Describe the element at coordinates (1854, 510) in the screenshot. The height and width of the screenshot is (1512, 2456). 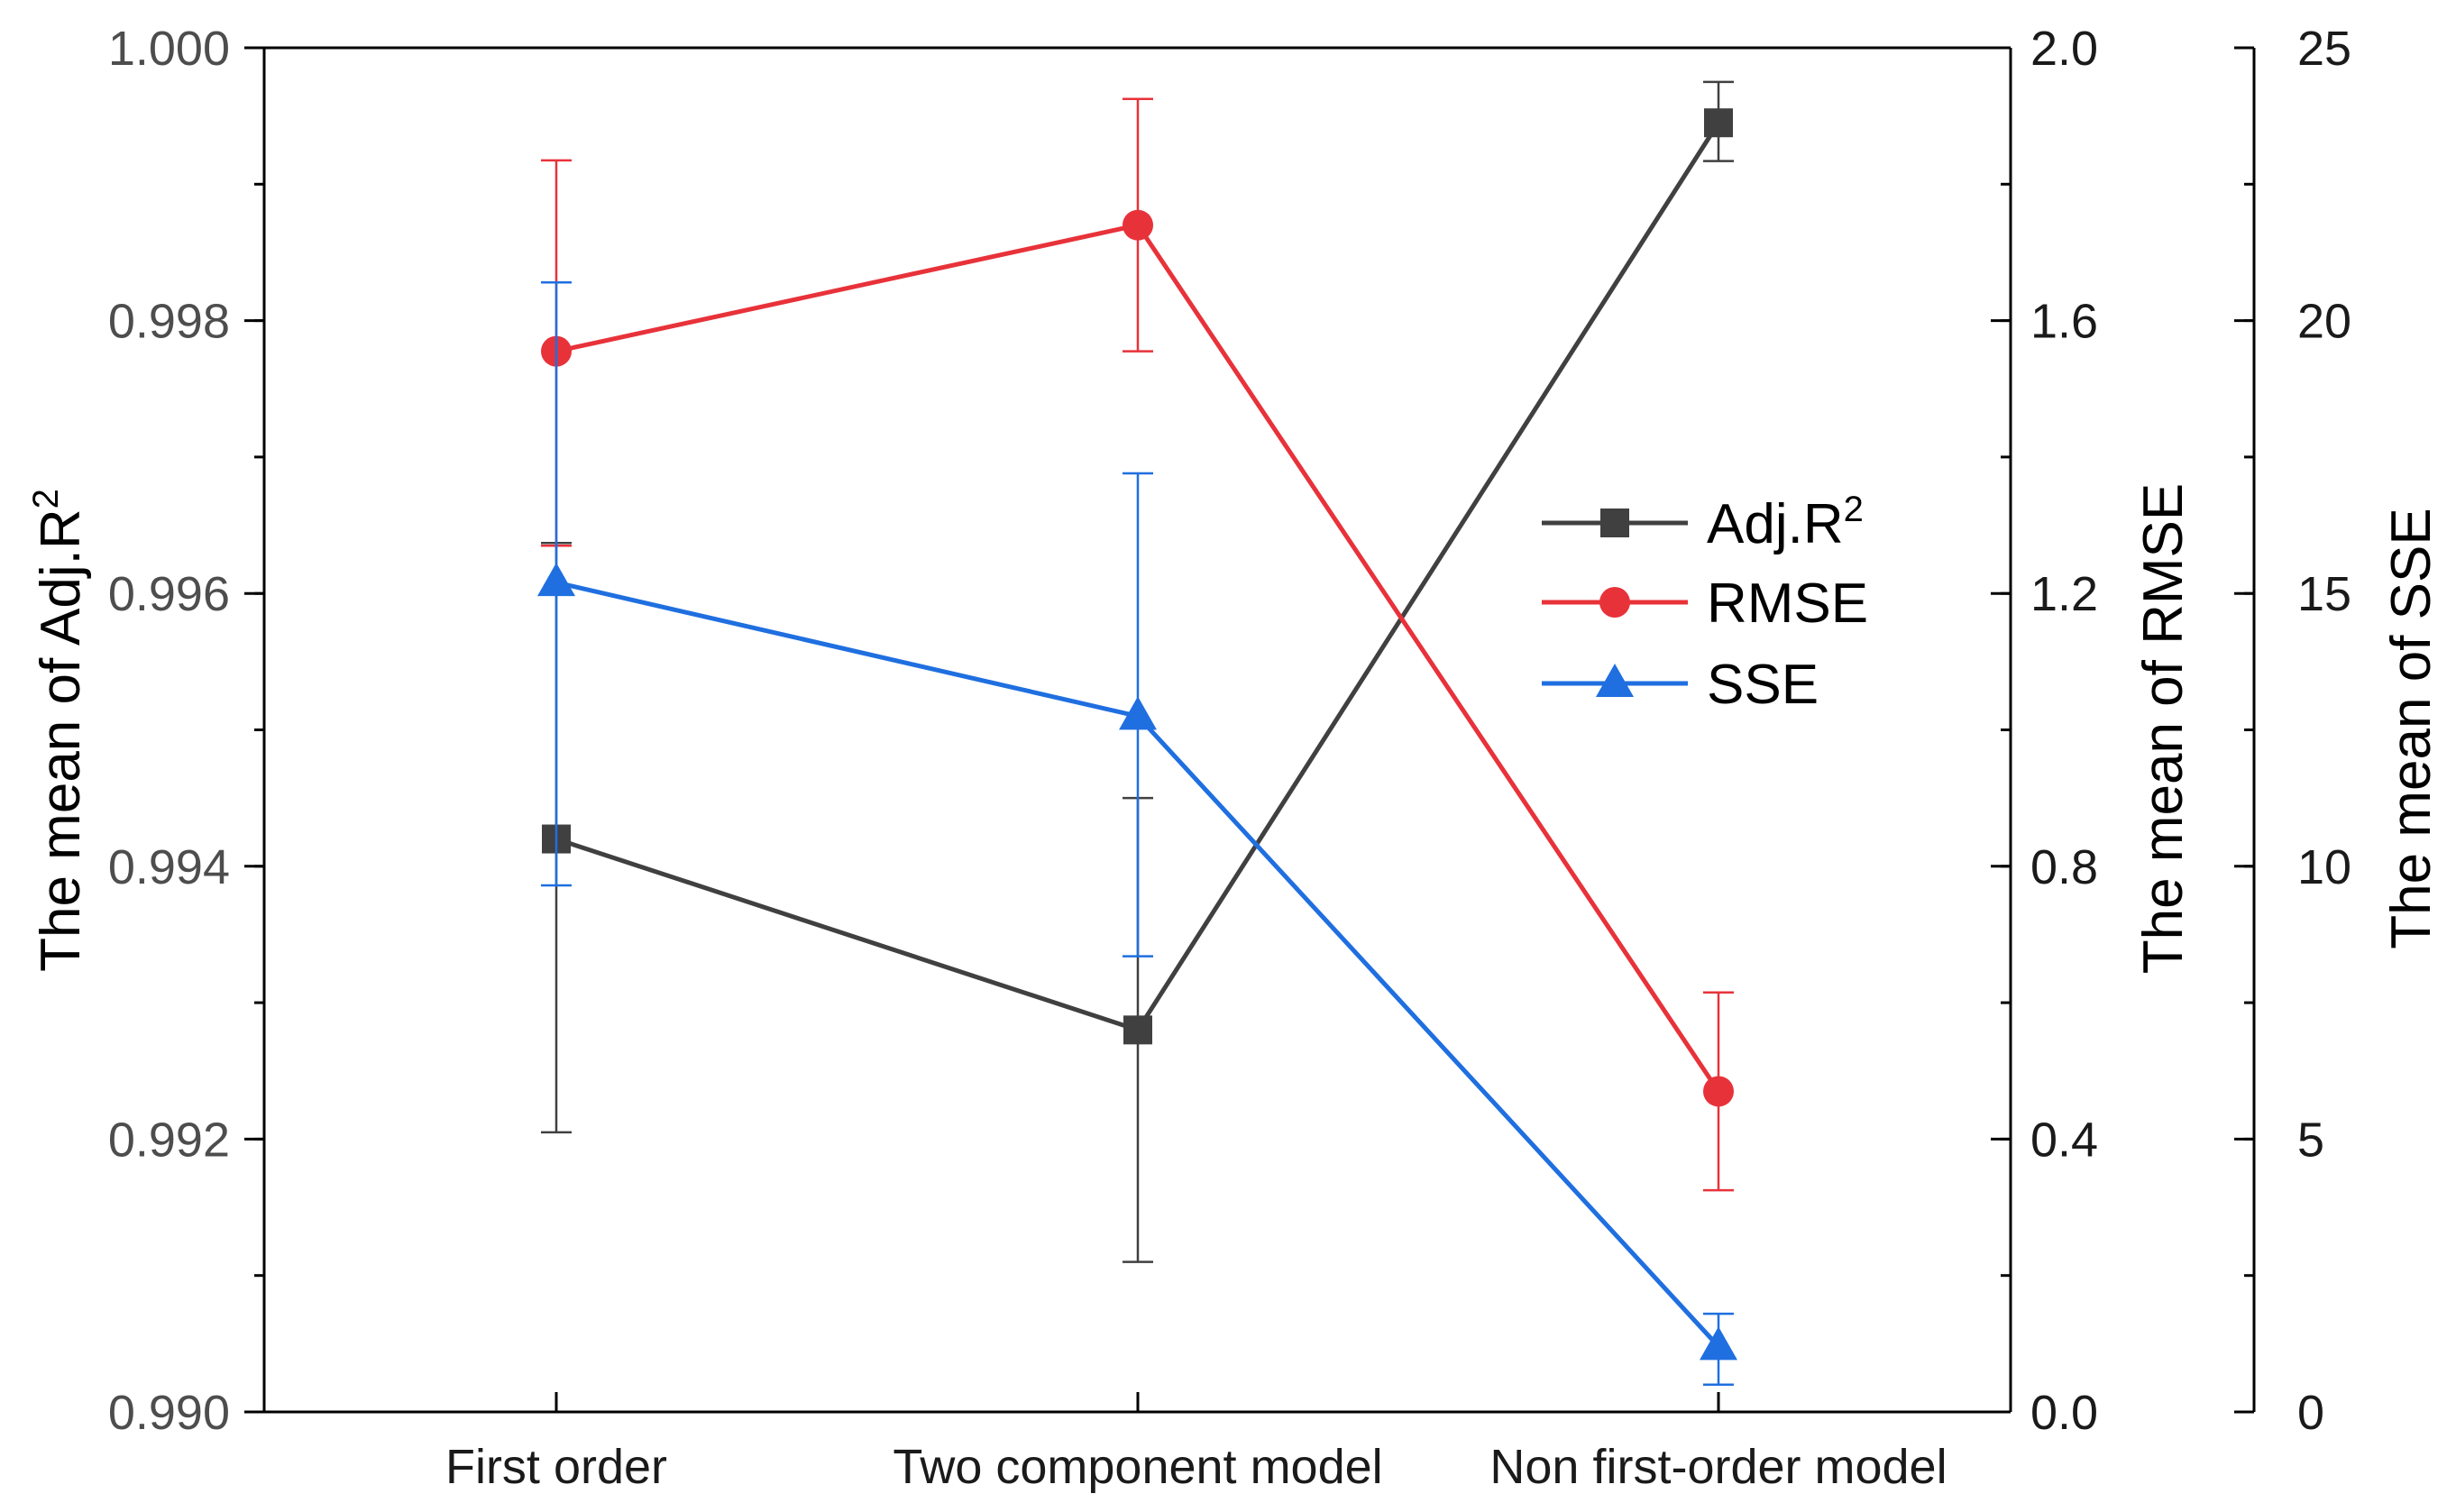
I see `legend-adj-r-superscript: 2` at that location.